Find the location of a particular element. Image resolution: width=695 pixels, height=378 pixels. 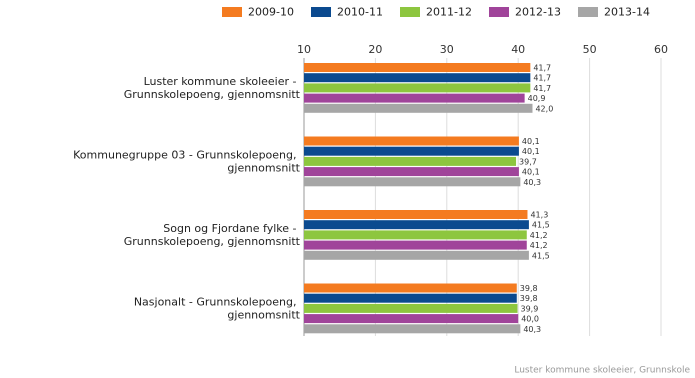

value-label: 42,0 is located at coordinates (544, 108).